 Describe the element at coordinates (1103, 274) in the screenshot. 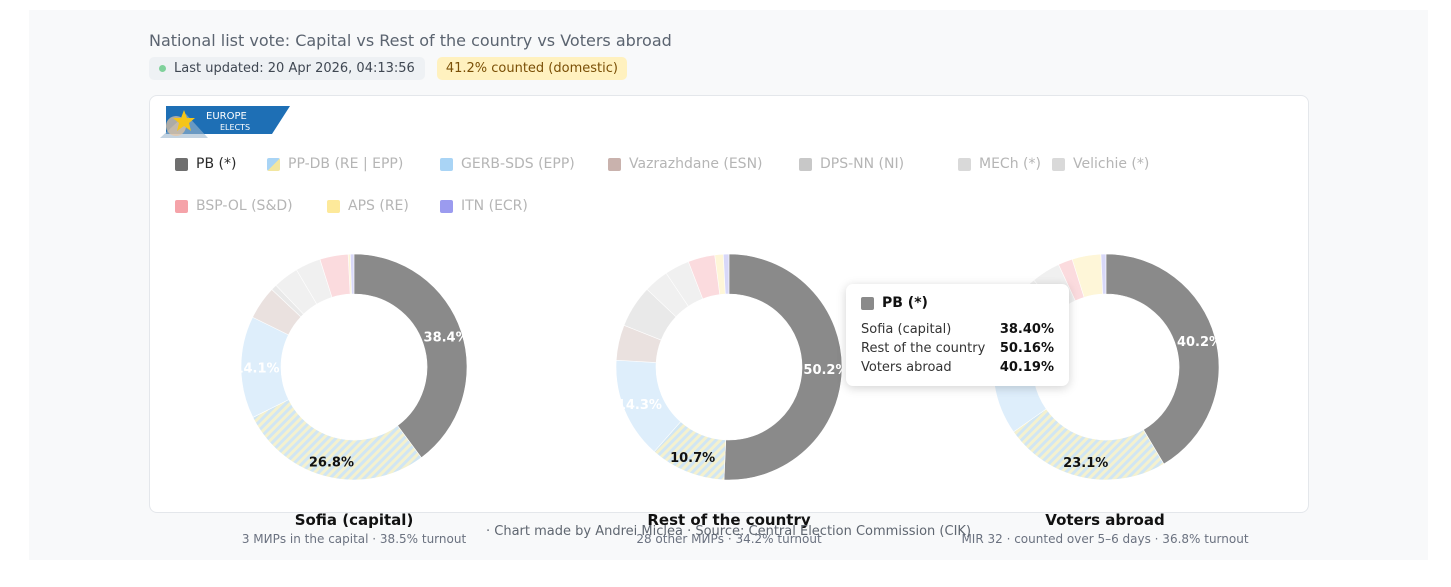

I see `slice-voters-abroad-itn-ecr` at that location.